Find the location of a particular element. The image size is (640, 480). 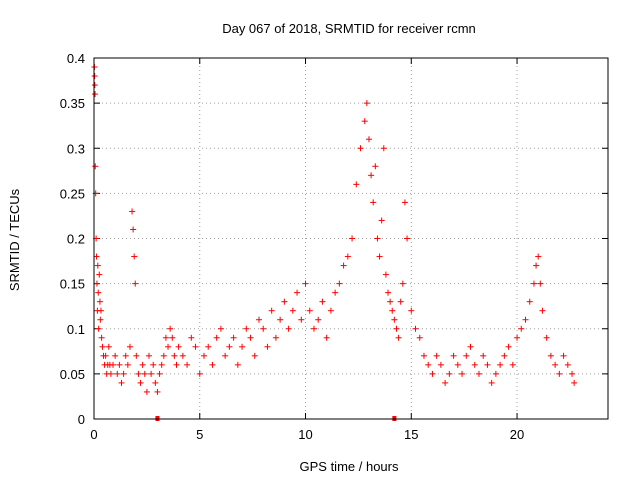

y-tick-label: 0.4 is located at coordinates (76, 58).